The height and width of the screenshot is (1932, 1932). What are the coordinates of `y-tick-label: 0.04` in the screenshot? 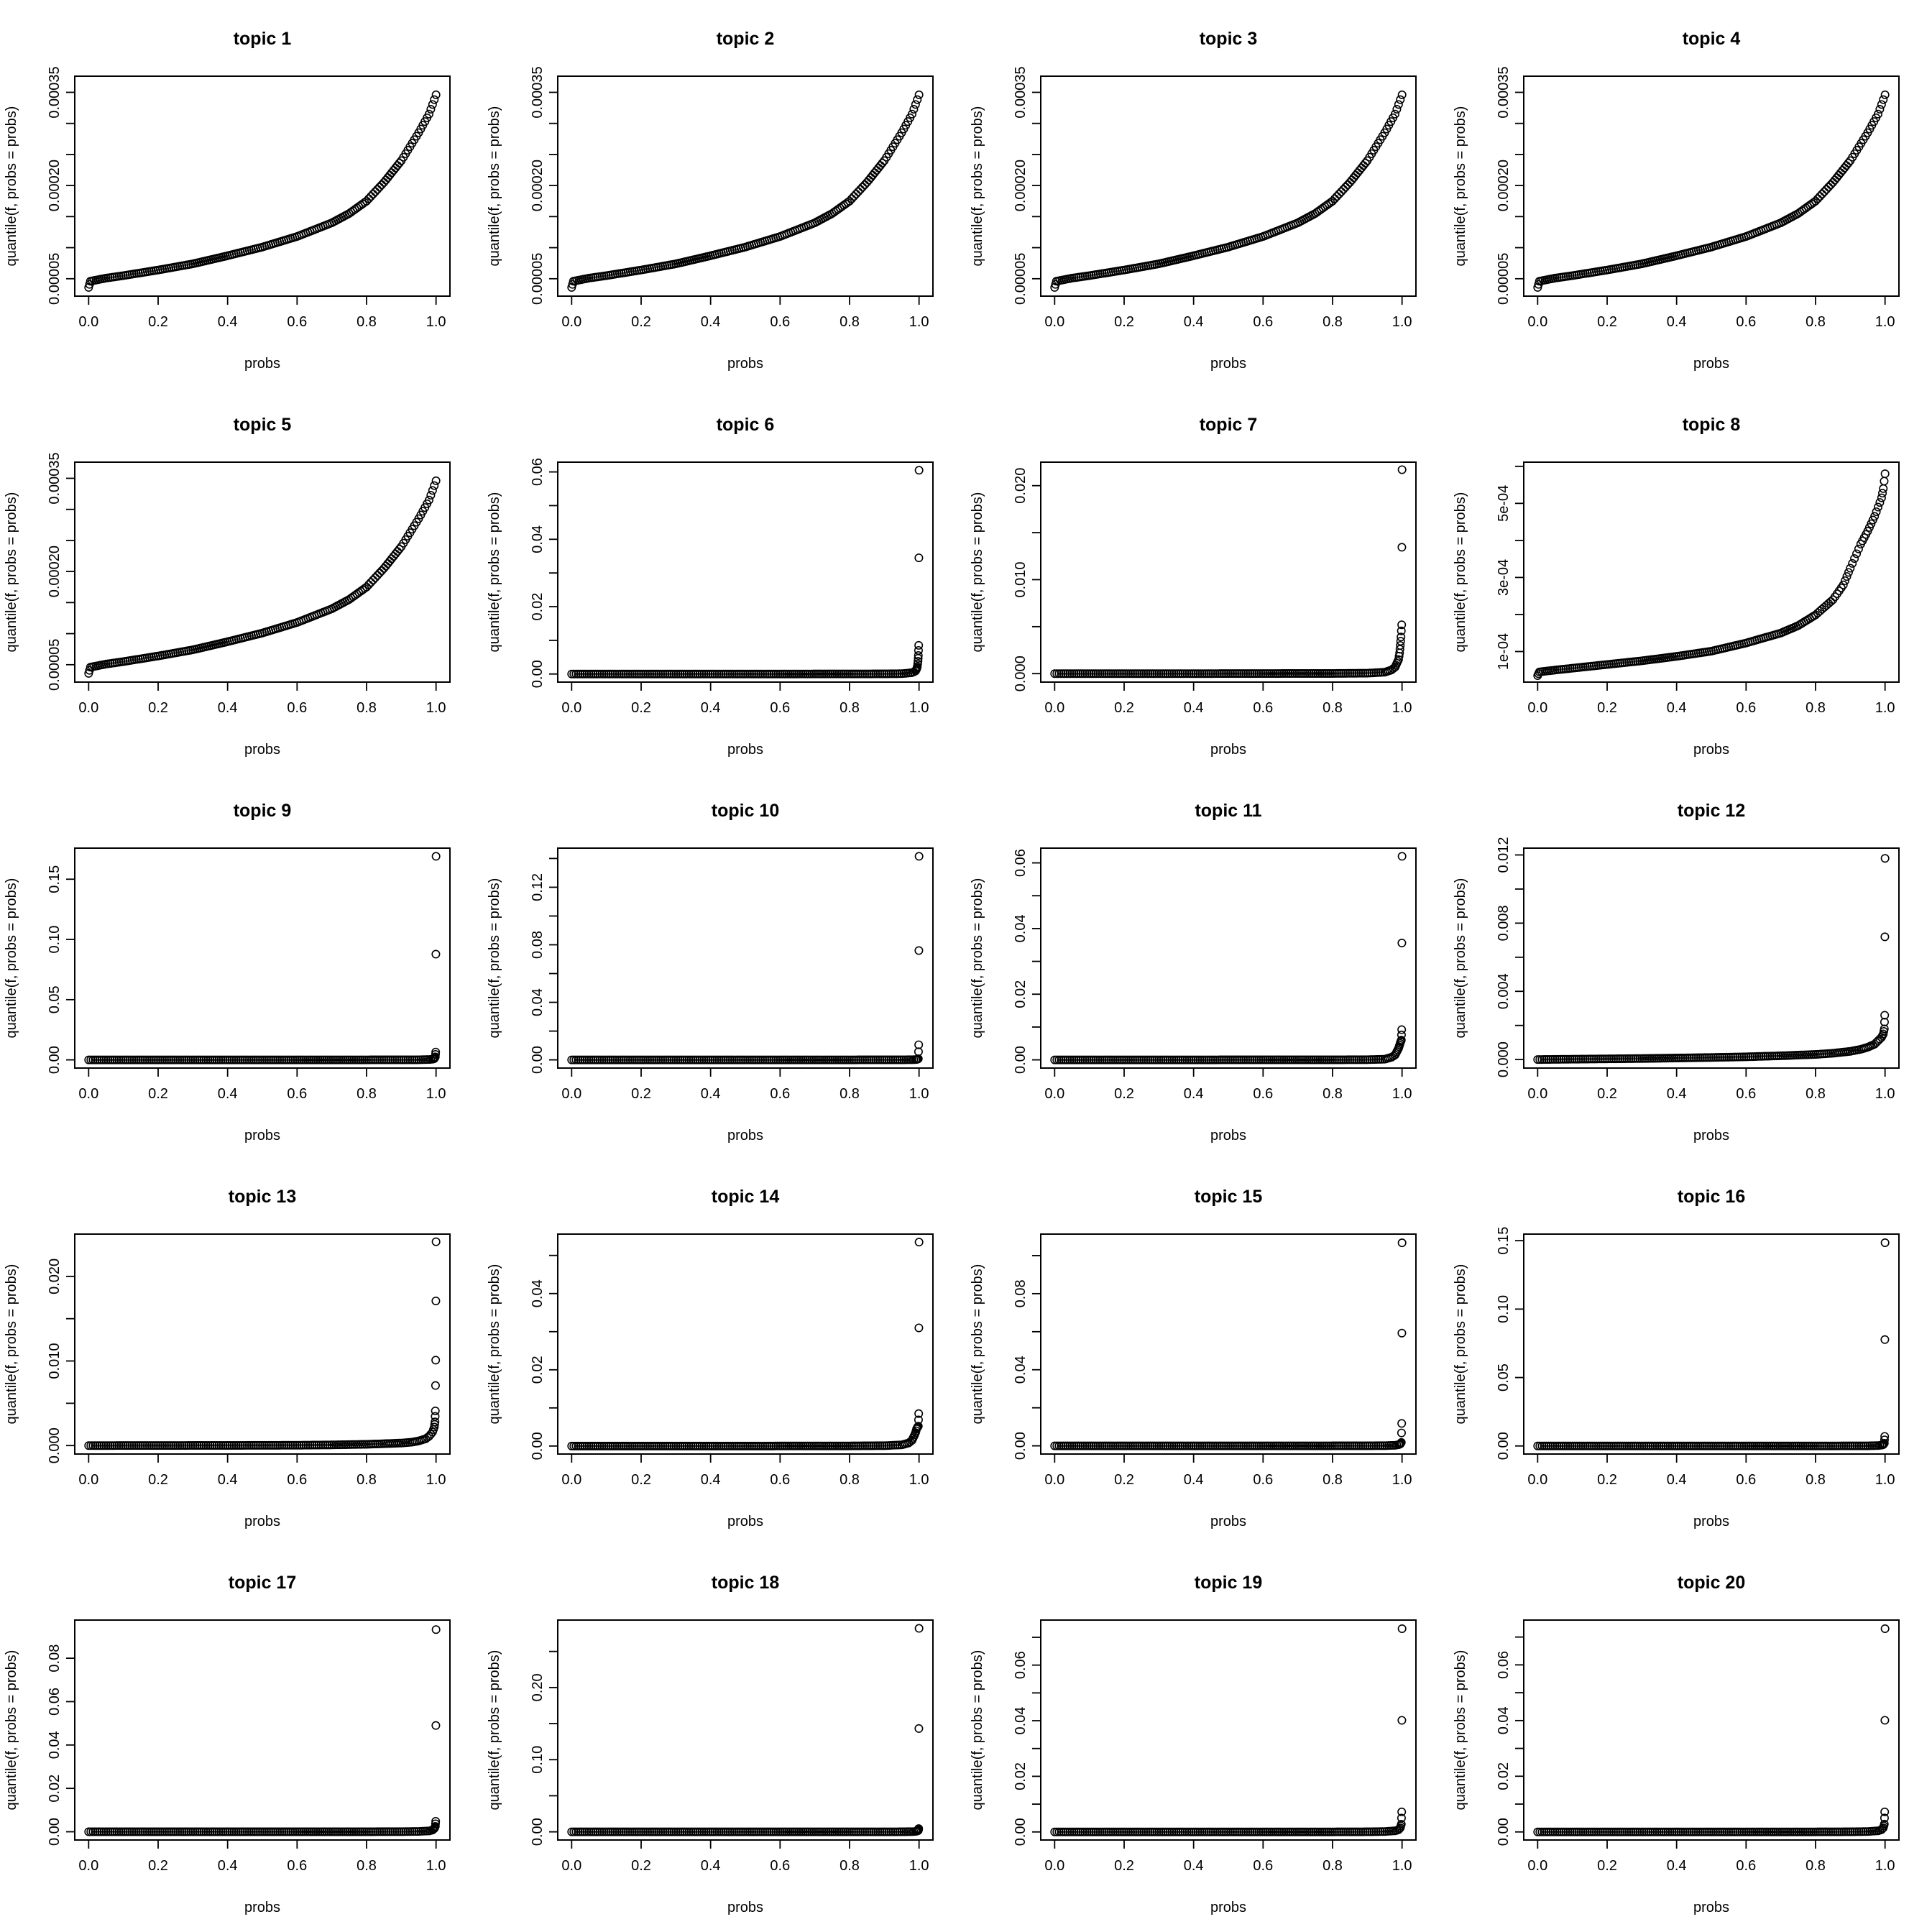 It's located at (538, 539).